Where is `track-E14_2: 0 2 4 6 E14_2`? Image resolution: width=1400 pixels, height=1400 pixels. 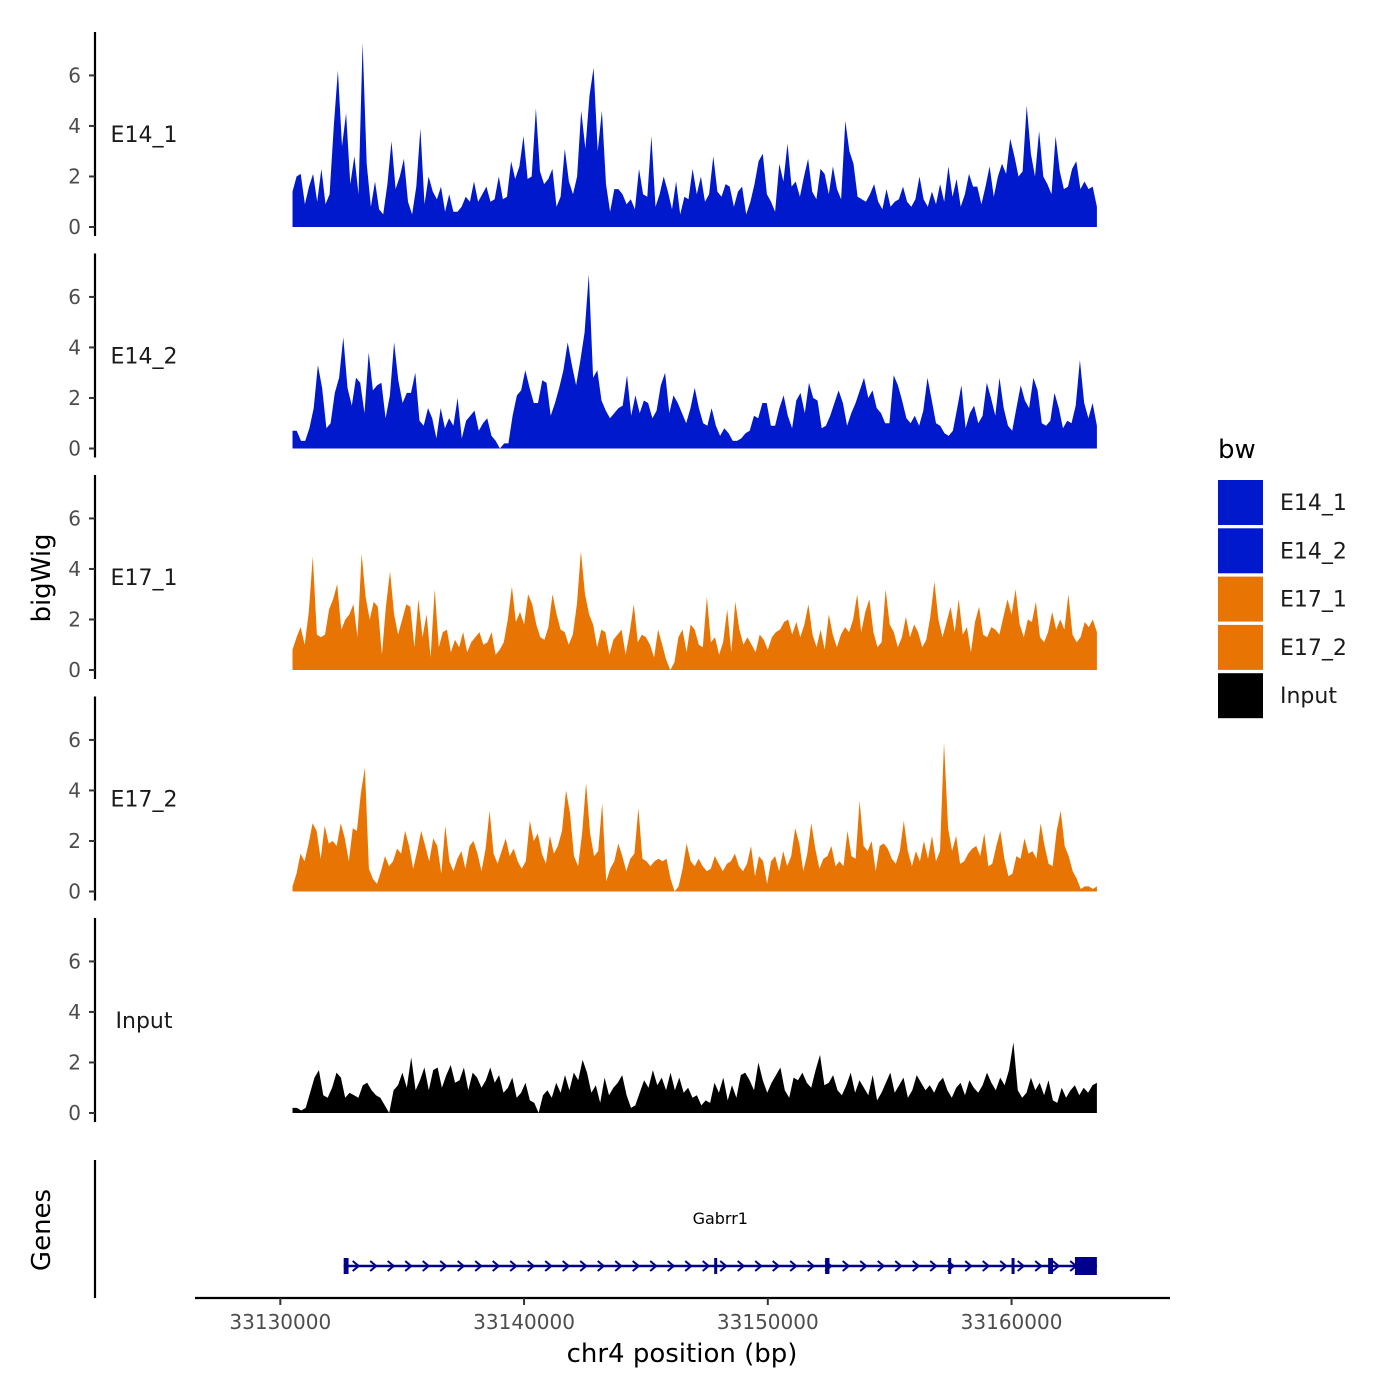 track-E14_2: 0 2 4 6 E14_2 is located at coordinates (582, 357).